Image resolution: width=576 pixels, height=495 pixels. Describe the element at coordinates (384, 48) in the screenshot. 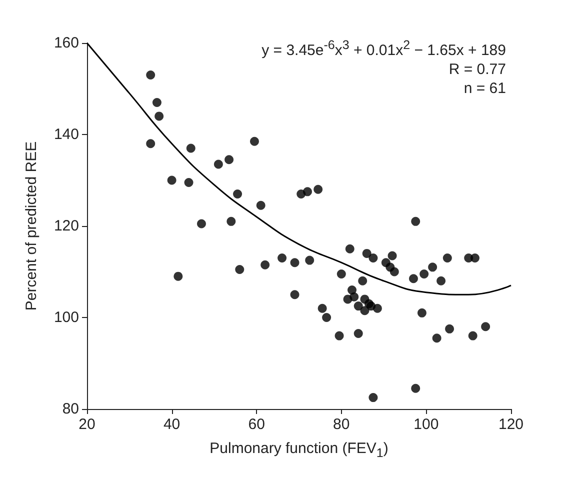

I see `annotation: y = 3.45e$^{-6}$x$^{3}$ + 0.01x$^{2}$ − 1.65x + 189` at that location.